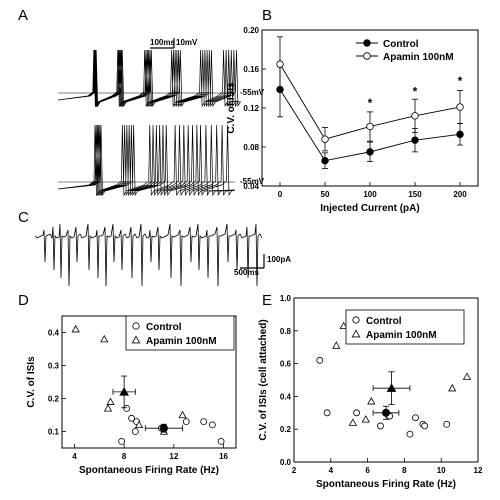 This screenshot has width=500, height=500. What do you see at coordinates (161, 78) in the screenshot?
I see `trace-a-top: -55mV` at bounding box center [161, 78].